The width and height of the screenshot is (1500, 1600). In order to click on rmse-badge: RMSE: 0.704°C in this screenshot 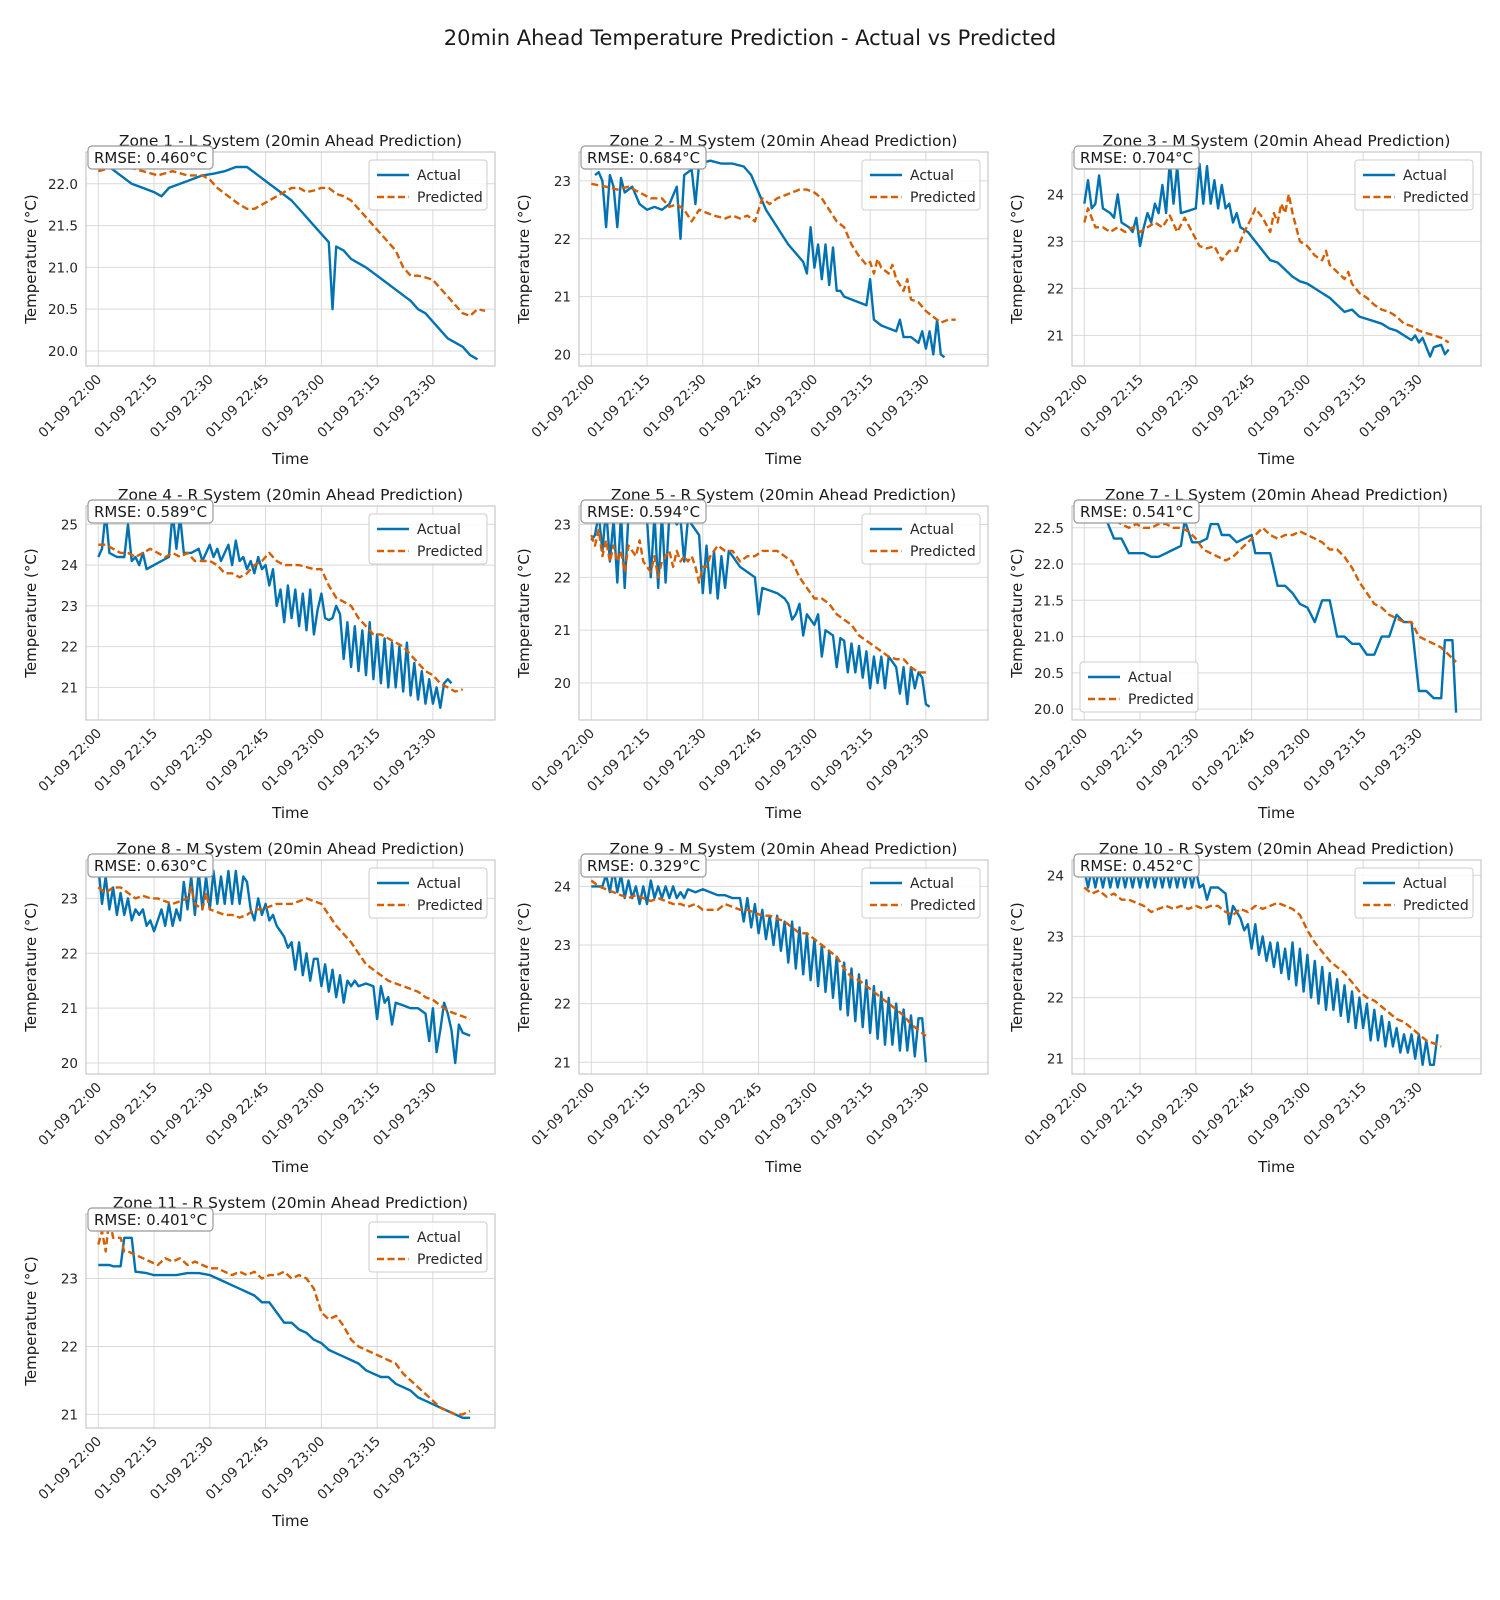, I will do `click(1136, 157)`.